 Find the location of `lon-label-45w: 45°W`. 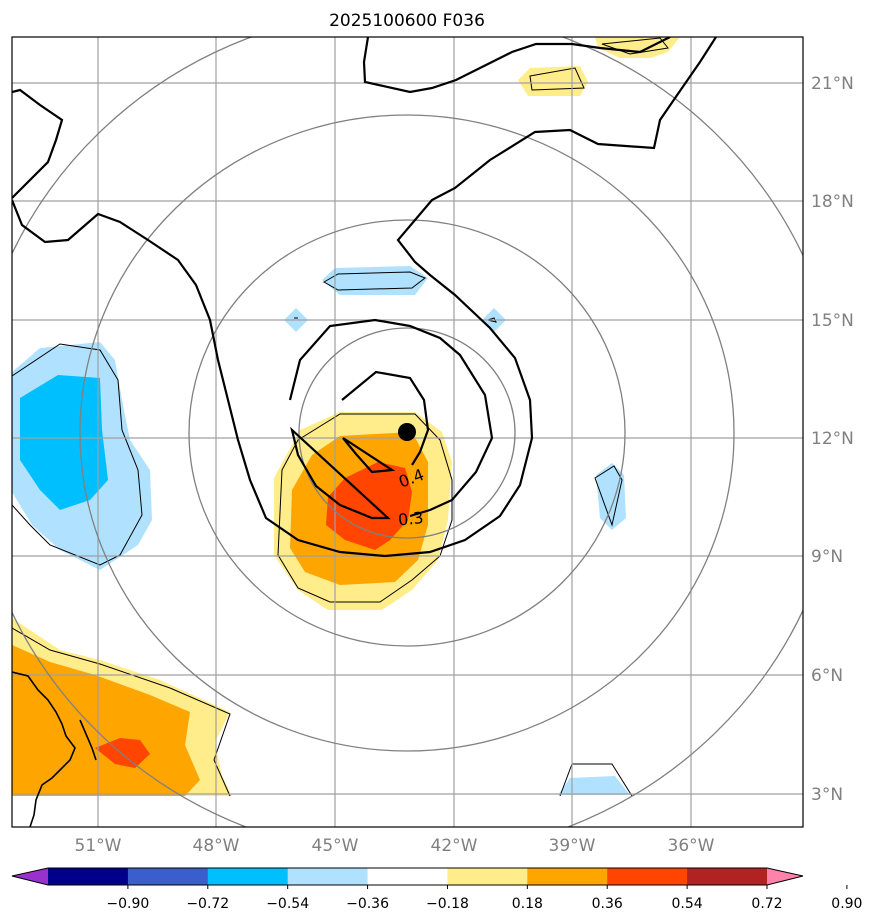

lon-label-45w: 45°W is located at coordinates (335, 846).